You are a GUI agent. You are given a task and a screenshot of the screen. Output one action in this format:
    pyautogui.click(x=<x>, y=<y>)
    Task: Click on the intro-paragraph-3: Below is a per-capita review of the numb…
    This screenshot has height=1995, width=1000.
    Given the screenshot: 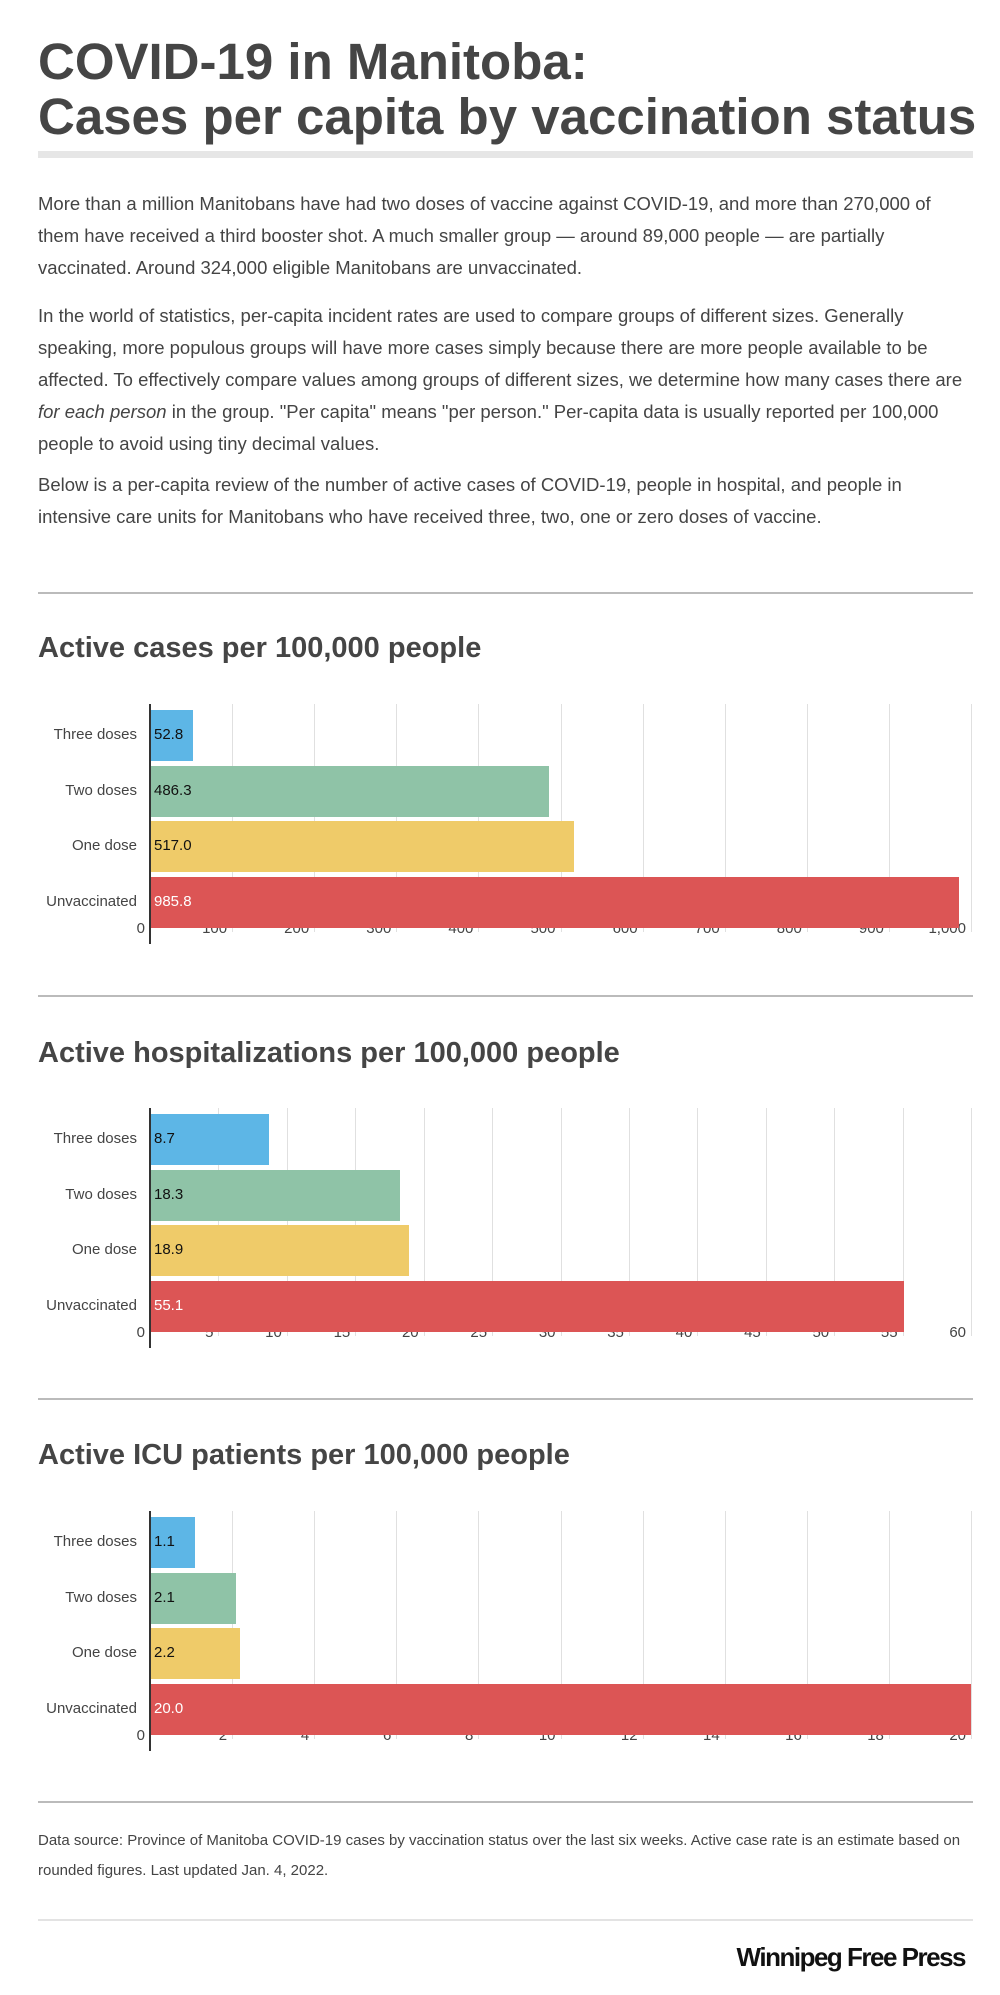 What is the action you would take?
    pyautogui.click(x=470, y=500)
    